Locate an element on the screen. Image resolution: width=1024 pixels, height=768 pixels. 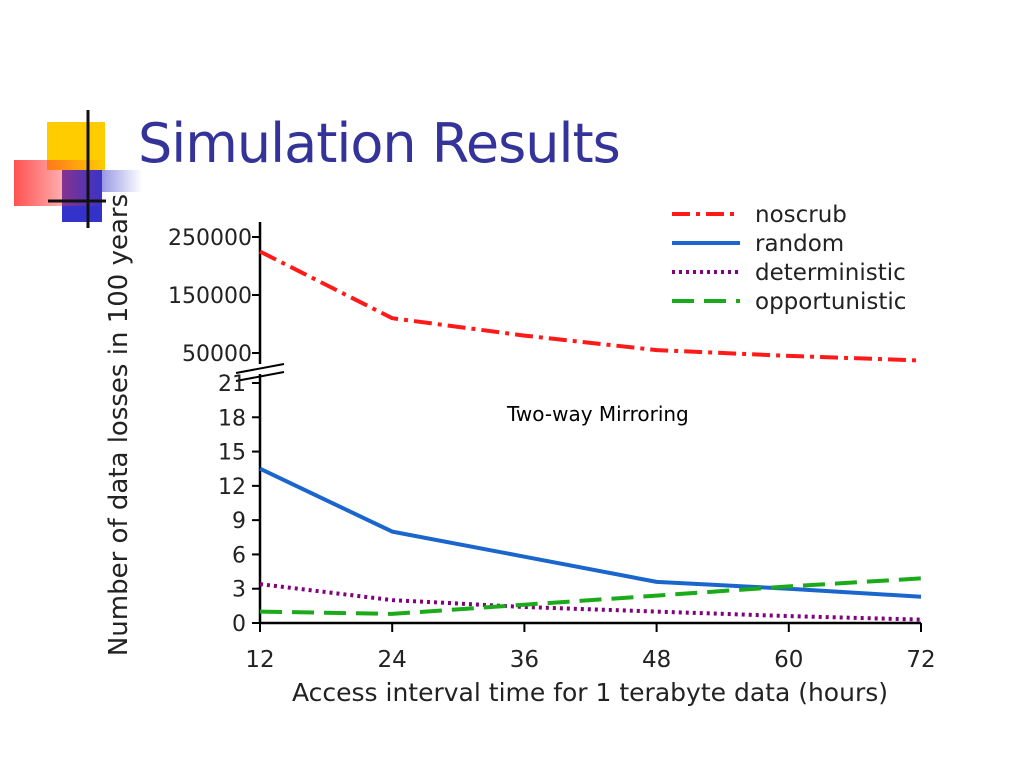
y-tick-label-upper: 50000 is located at coordinates (217, 354).